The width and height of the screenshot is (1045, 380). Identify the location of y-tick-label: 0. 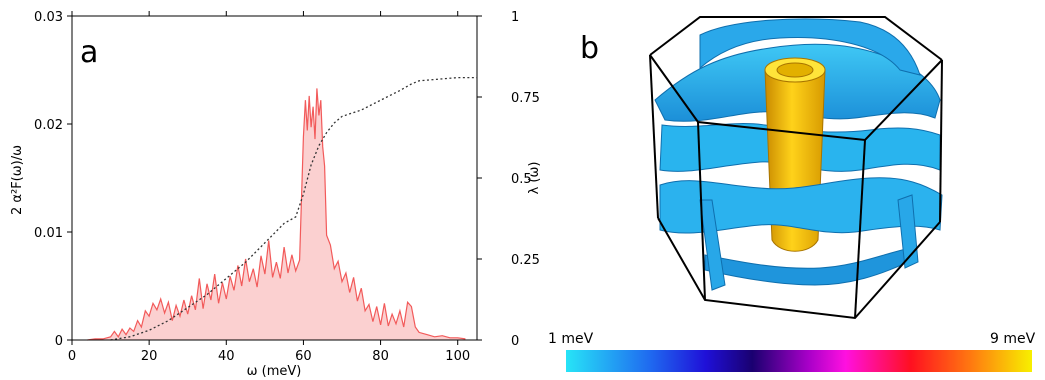
(59, 341).